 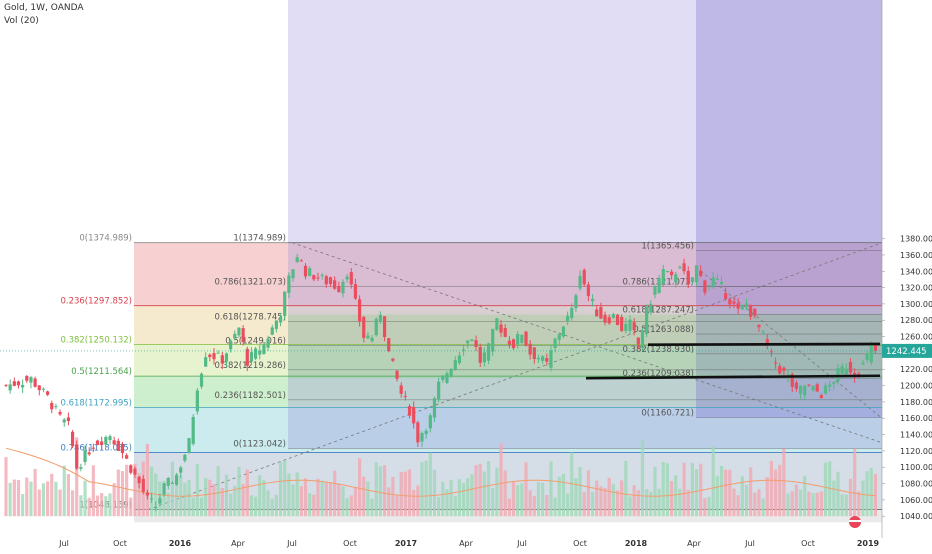 What do you see at coordinates (916, 484) in the screenshot?
I see `y-tick-label: 1080.000` at bounding box center [916, 484].